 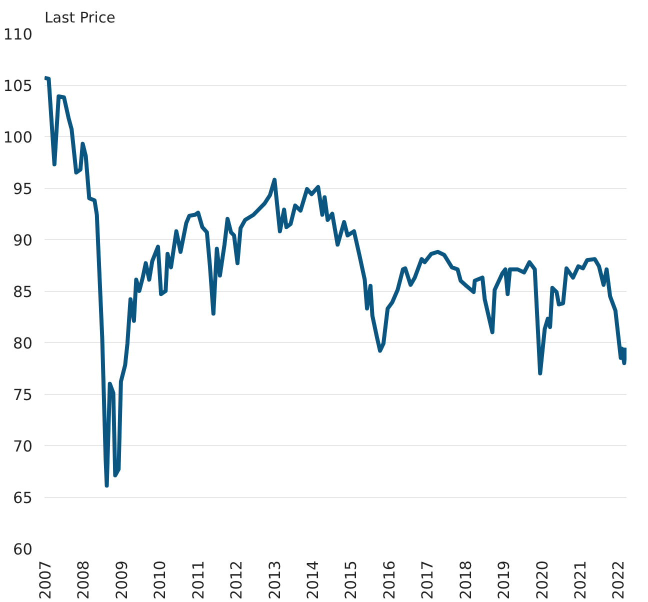 I want to click on y-tick-label: 110, so click(x=18, y=35).